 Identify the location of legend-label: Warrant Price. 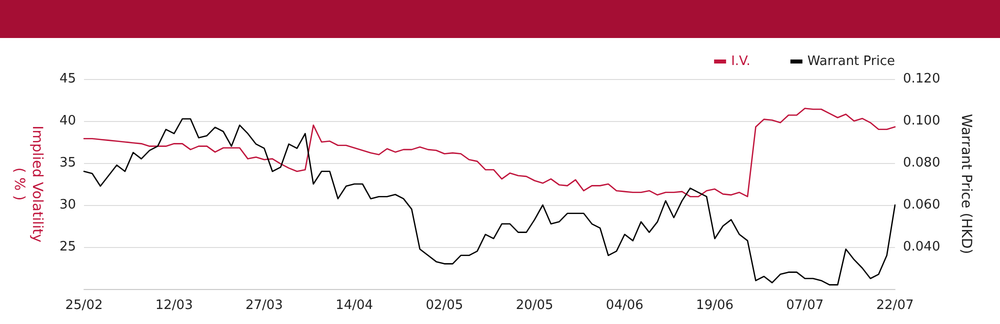
(851, 61).